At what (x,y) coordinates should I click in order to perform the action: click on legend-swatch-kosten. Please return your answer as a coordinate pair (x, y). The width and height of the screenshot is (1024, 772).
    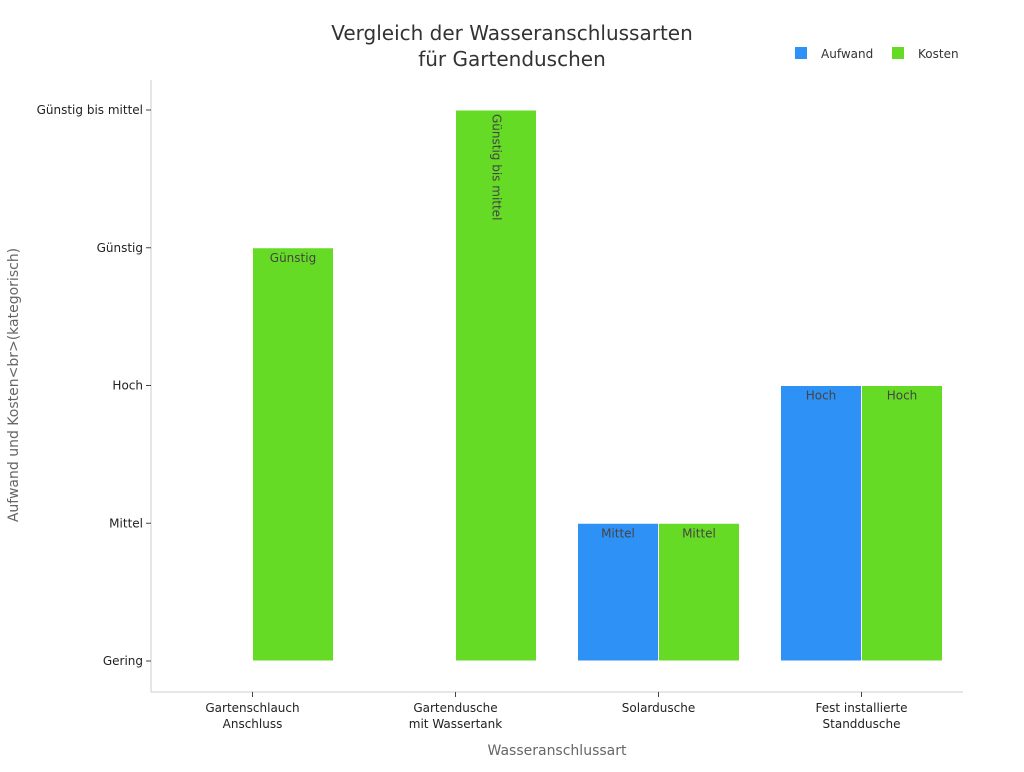
    Looking at the image, I should click on (898, 53).